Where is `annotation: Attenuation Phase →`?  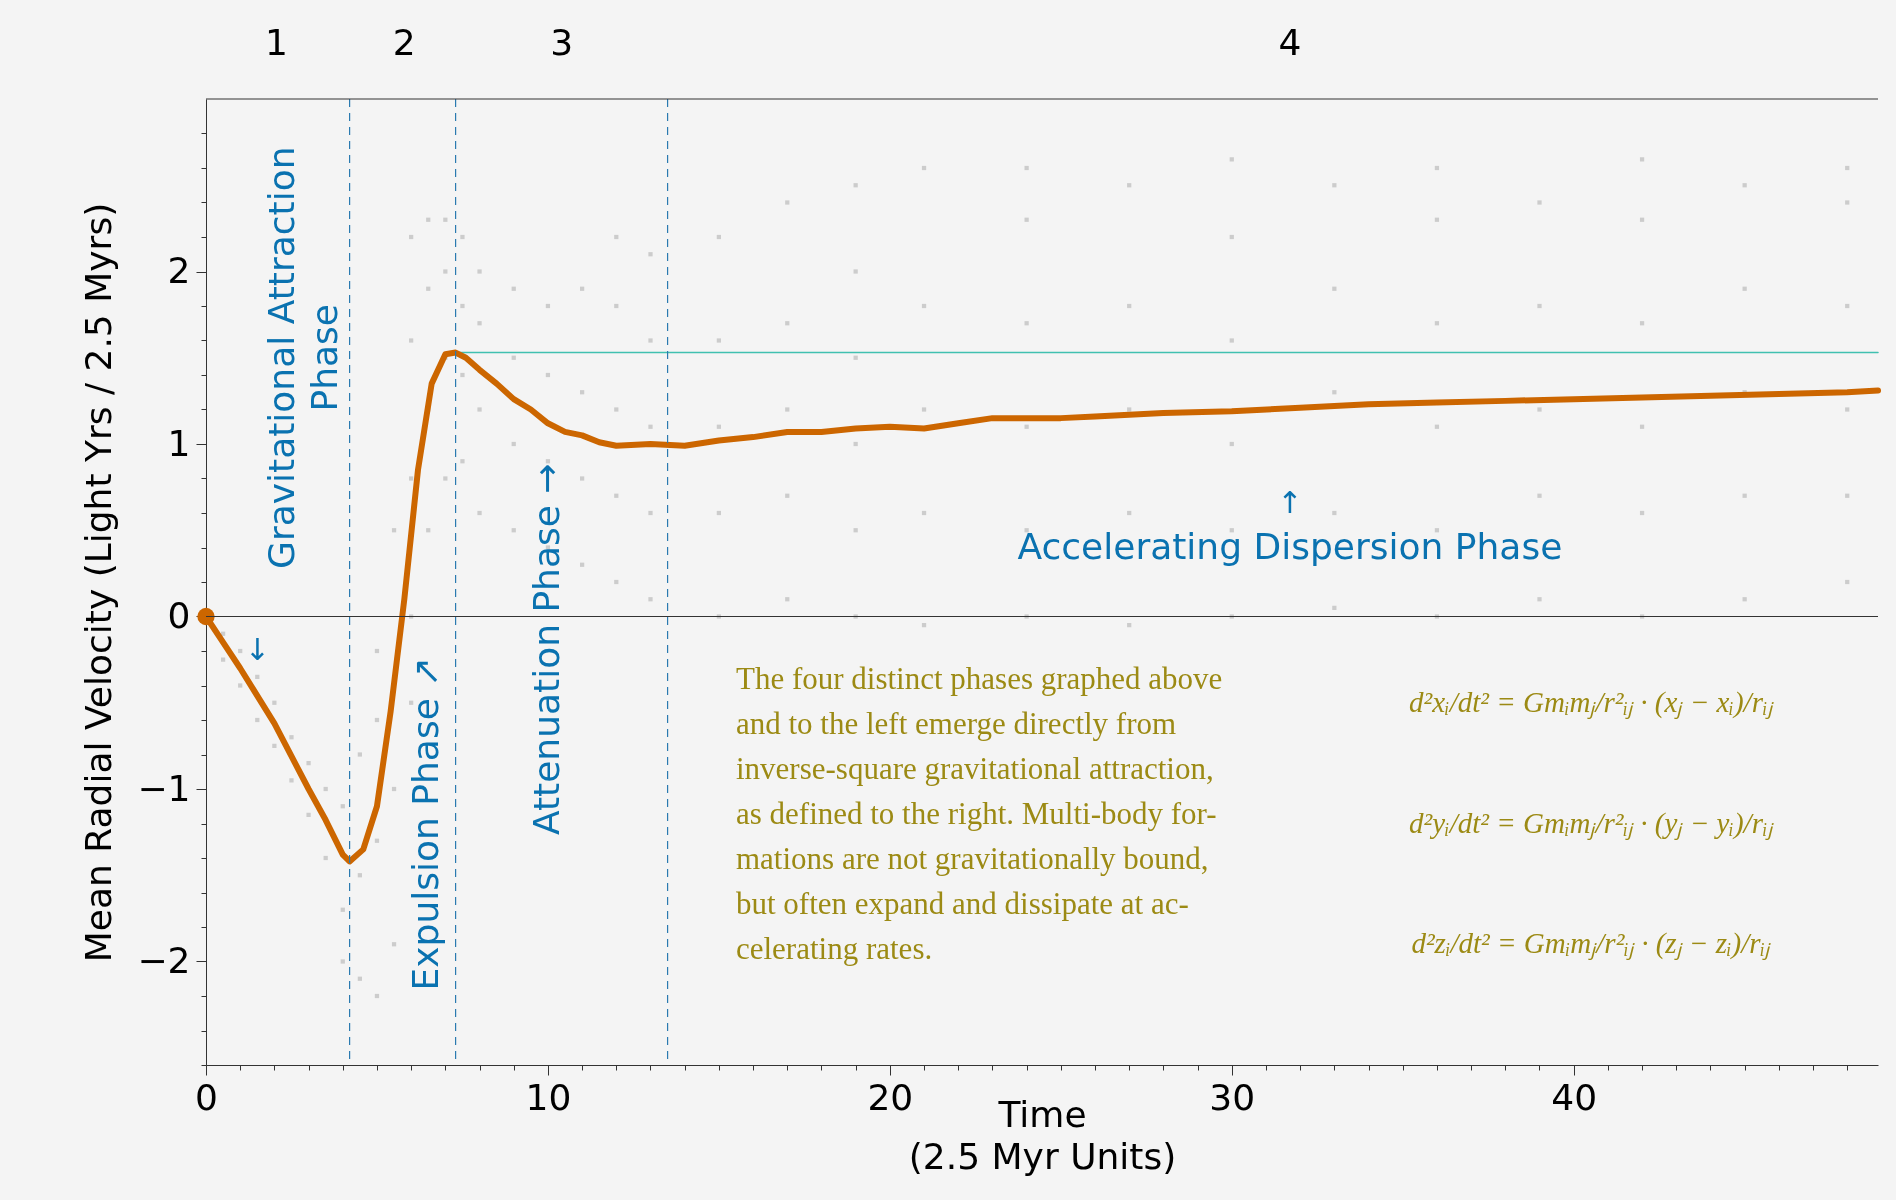
annotation: Attenuation Phase → is located at coordinates (546, 649).